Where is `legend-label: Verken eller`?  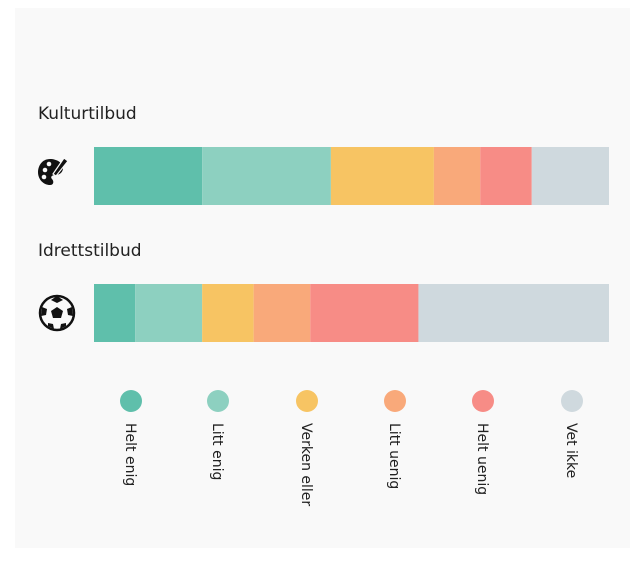 legend-label: Verken eller is located at coordinates (306, 464).